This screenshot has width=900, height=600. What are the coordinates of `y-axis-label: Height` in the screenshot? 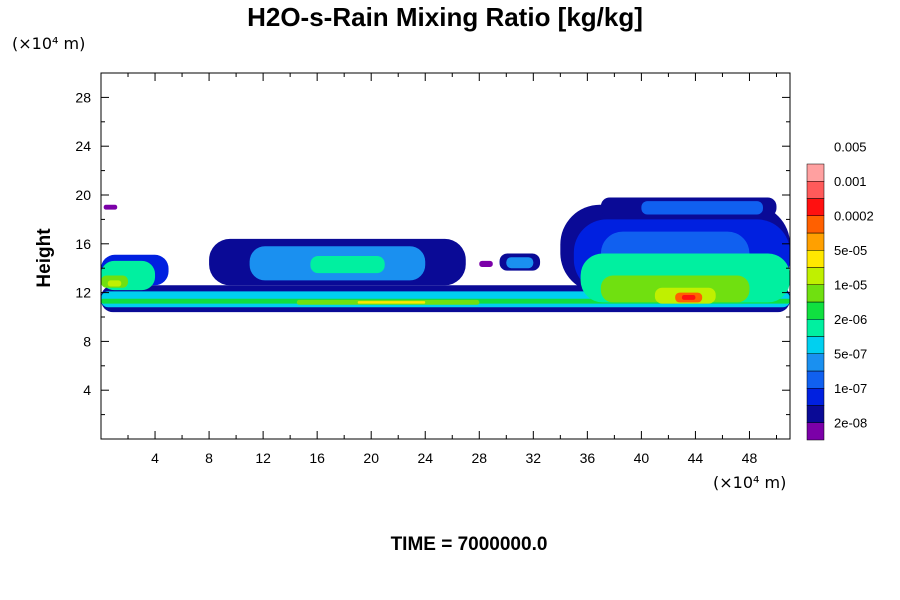 It's located at (44, 258).